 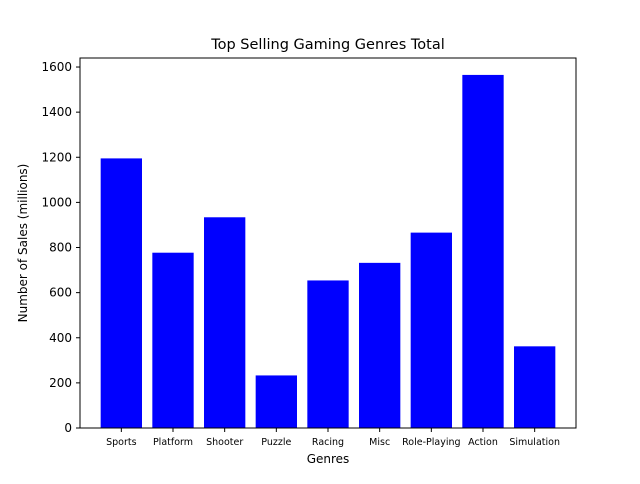 What do you see at coordinates (535, 387) in the screenshot?
I see `bar-simulation` at bounding box center [535, 387].